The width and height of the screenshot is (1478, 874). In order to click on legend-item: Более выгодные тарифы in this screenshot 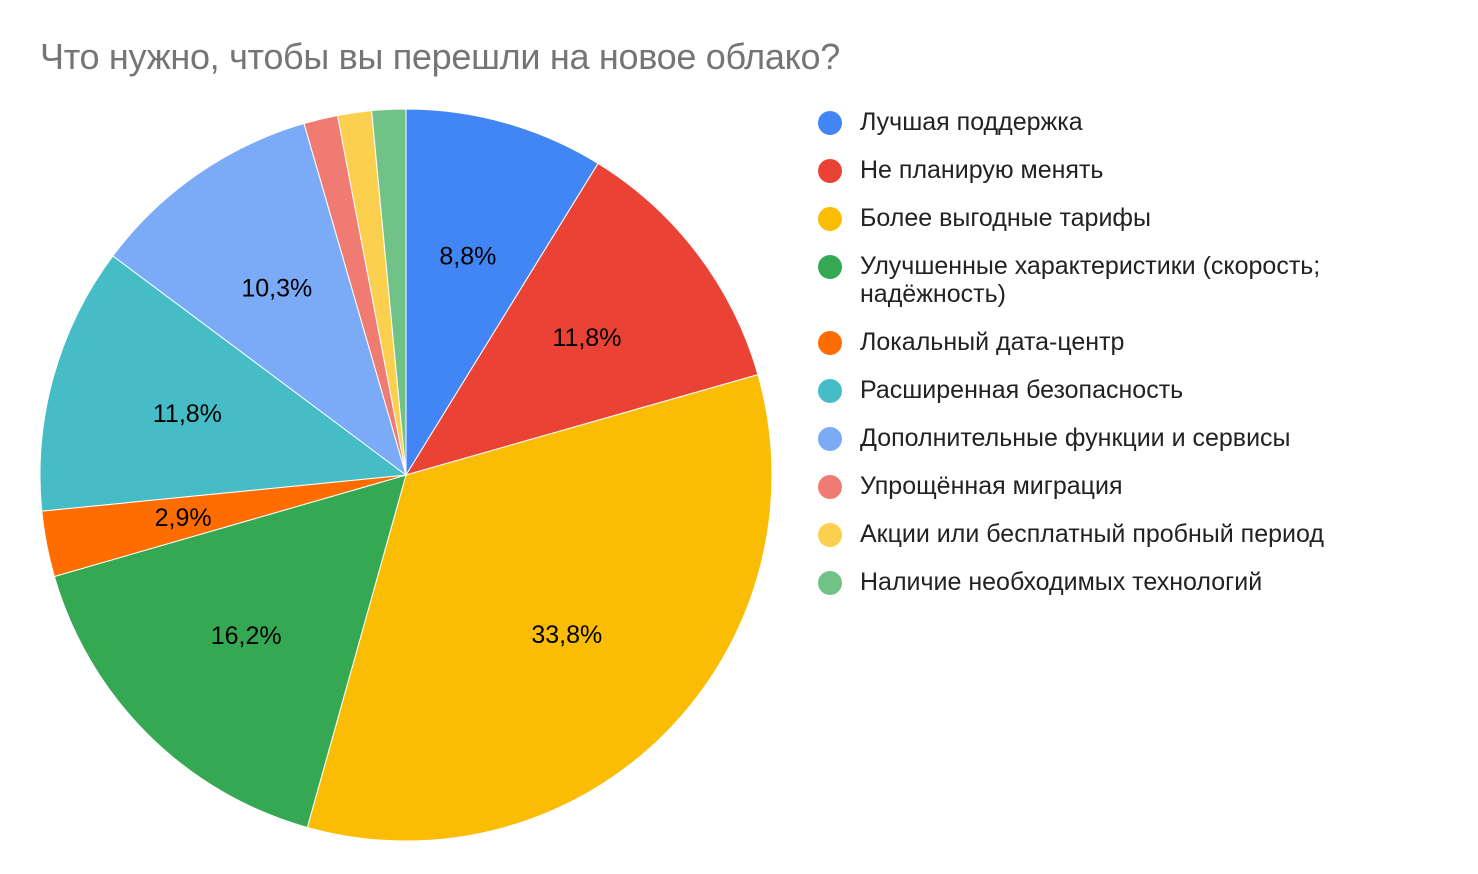, I will do `click(1128, 218)`.